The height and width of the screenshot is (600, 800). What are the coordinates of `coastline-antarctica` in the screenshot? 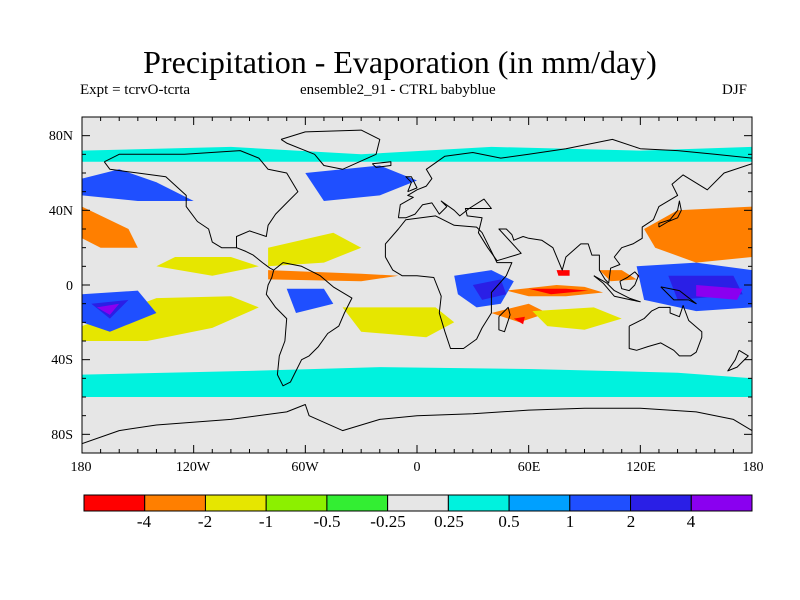 It's located at (417, 424).